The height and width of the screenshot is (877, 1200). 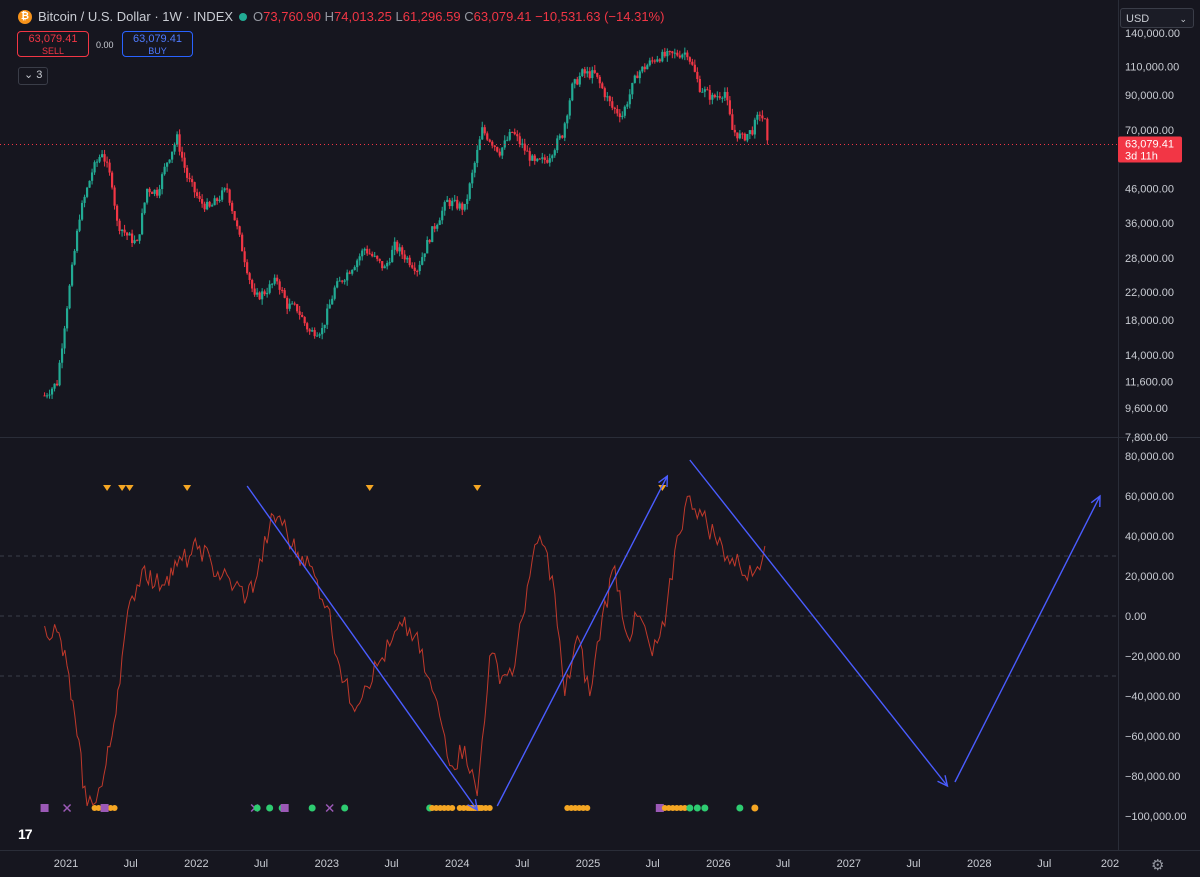 What do you see at coordinates (1150, 149) in the screenshot?
I see `current-price-badge` at bounding box center [1150, 149].